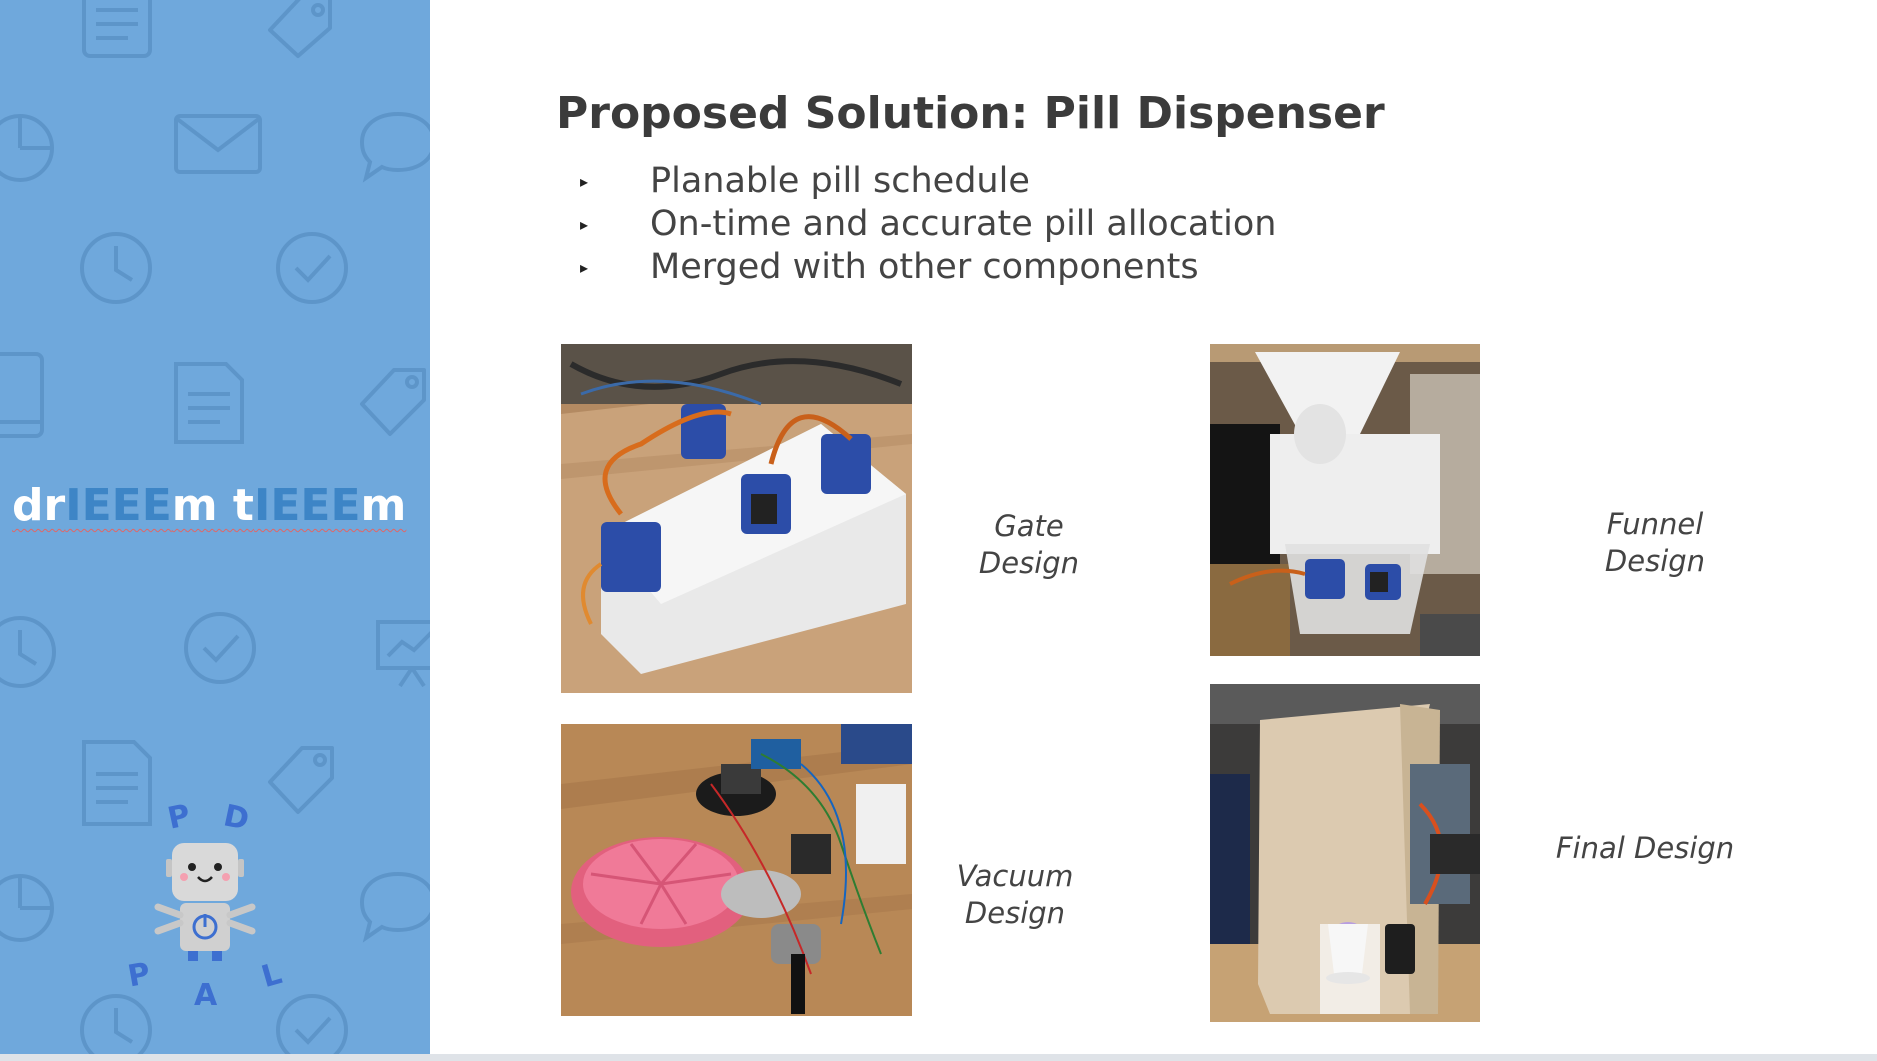 Image resolution: width=1877 pixels, height=1061 pixels. I want to click on presentation-icon, so click(403, 654).